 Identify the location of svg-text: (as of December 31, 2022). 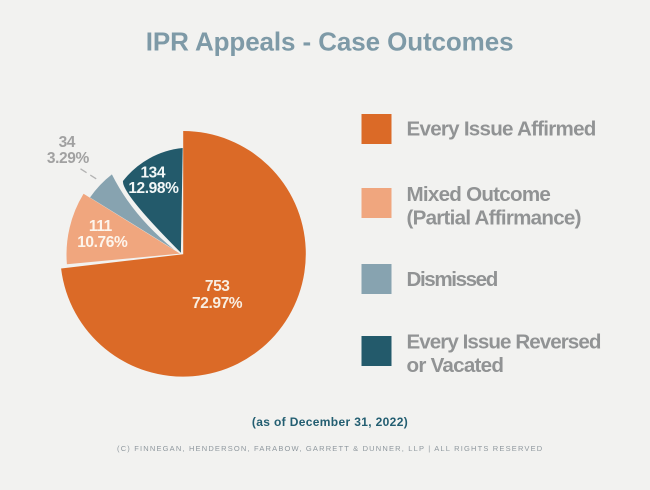
(330, 422).